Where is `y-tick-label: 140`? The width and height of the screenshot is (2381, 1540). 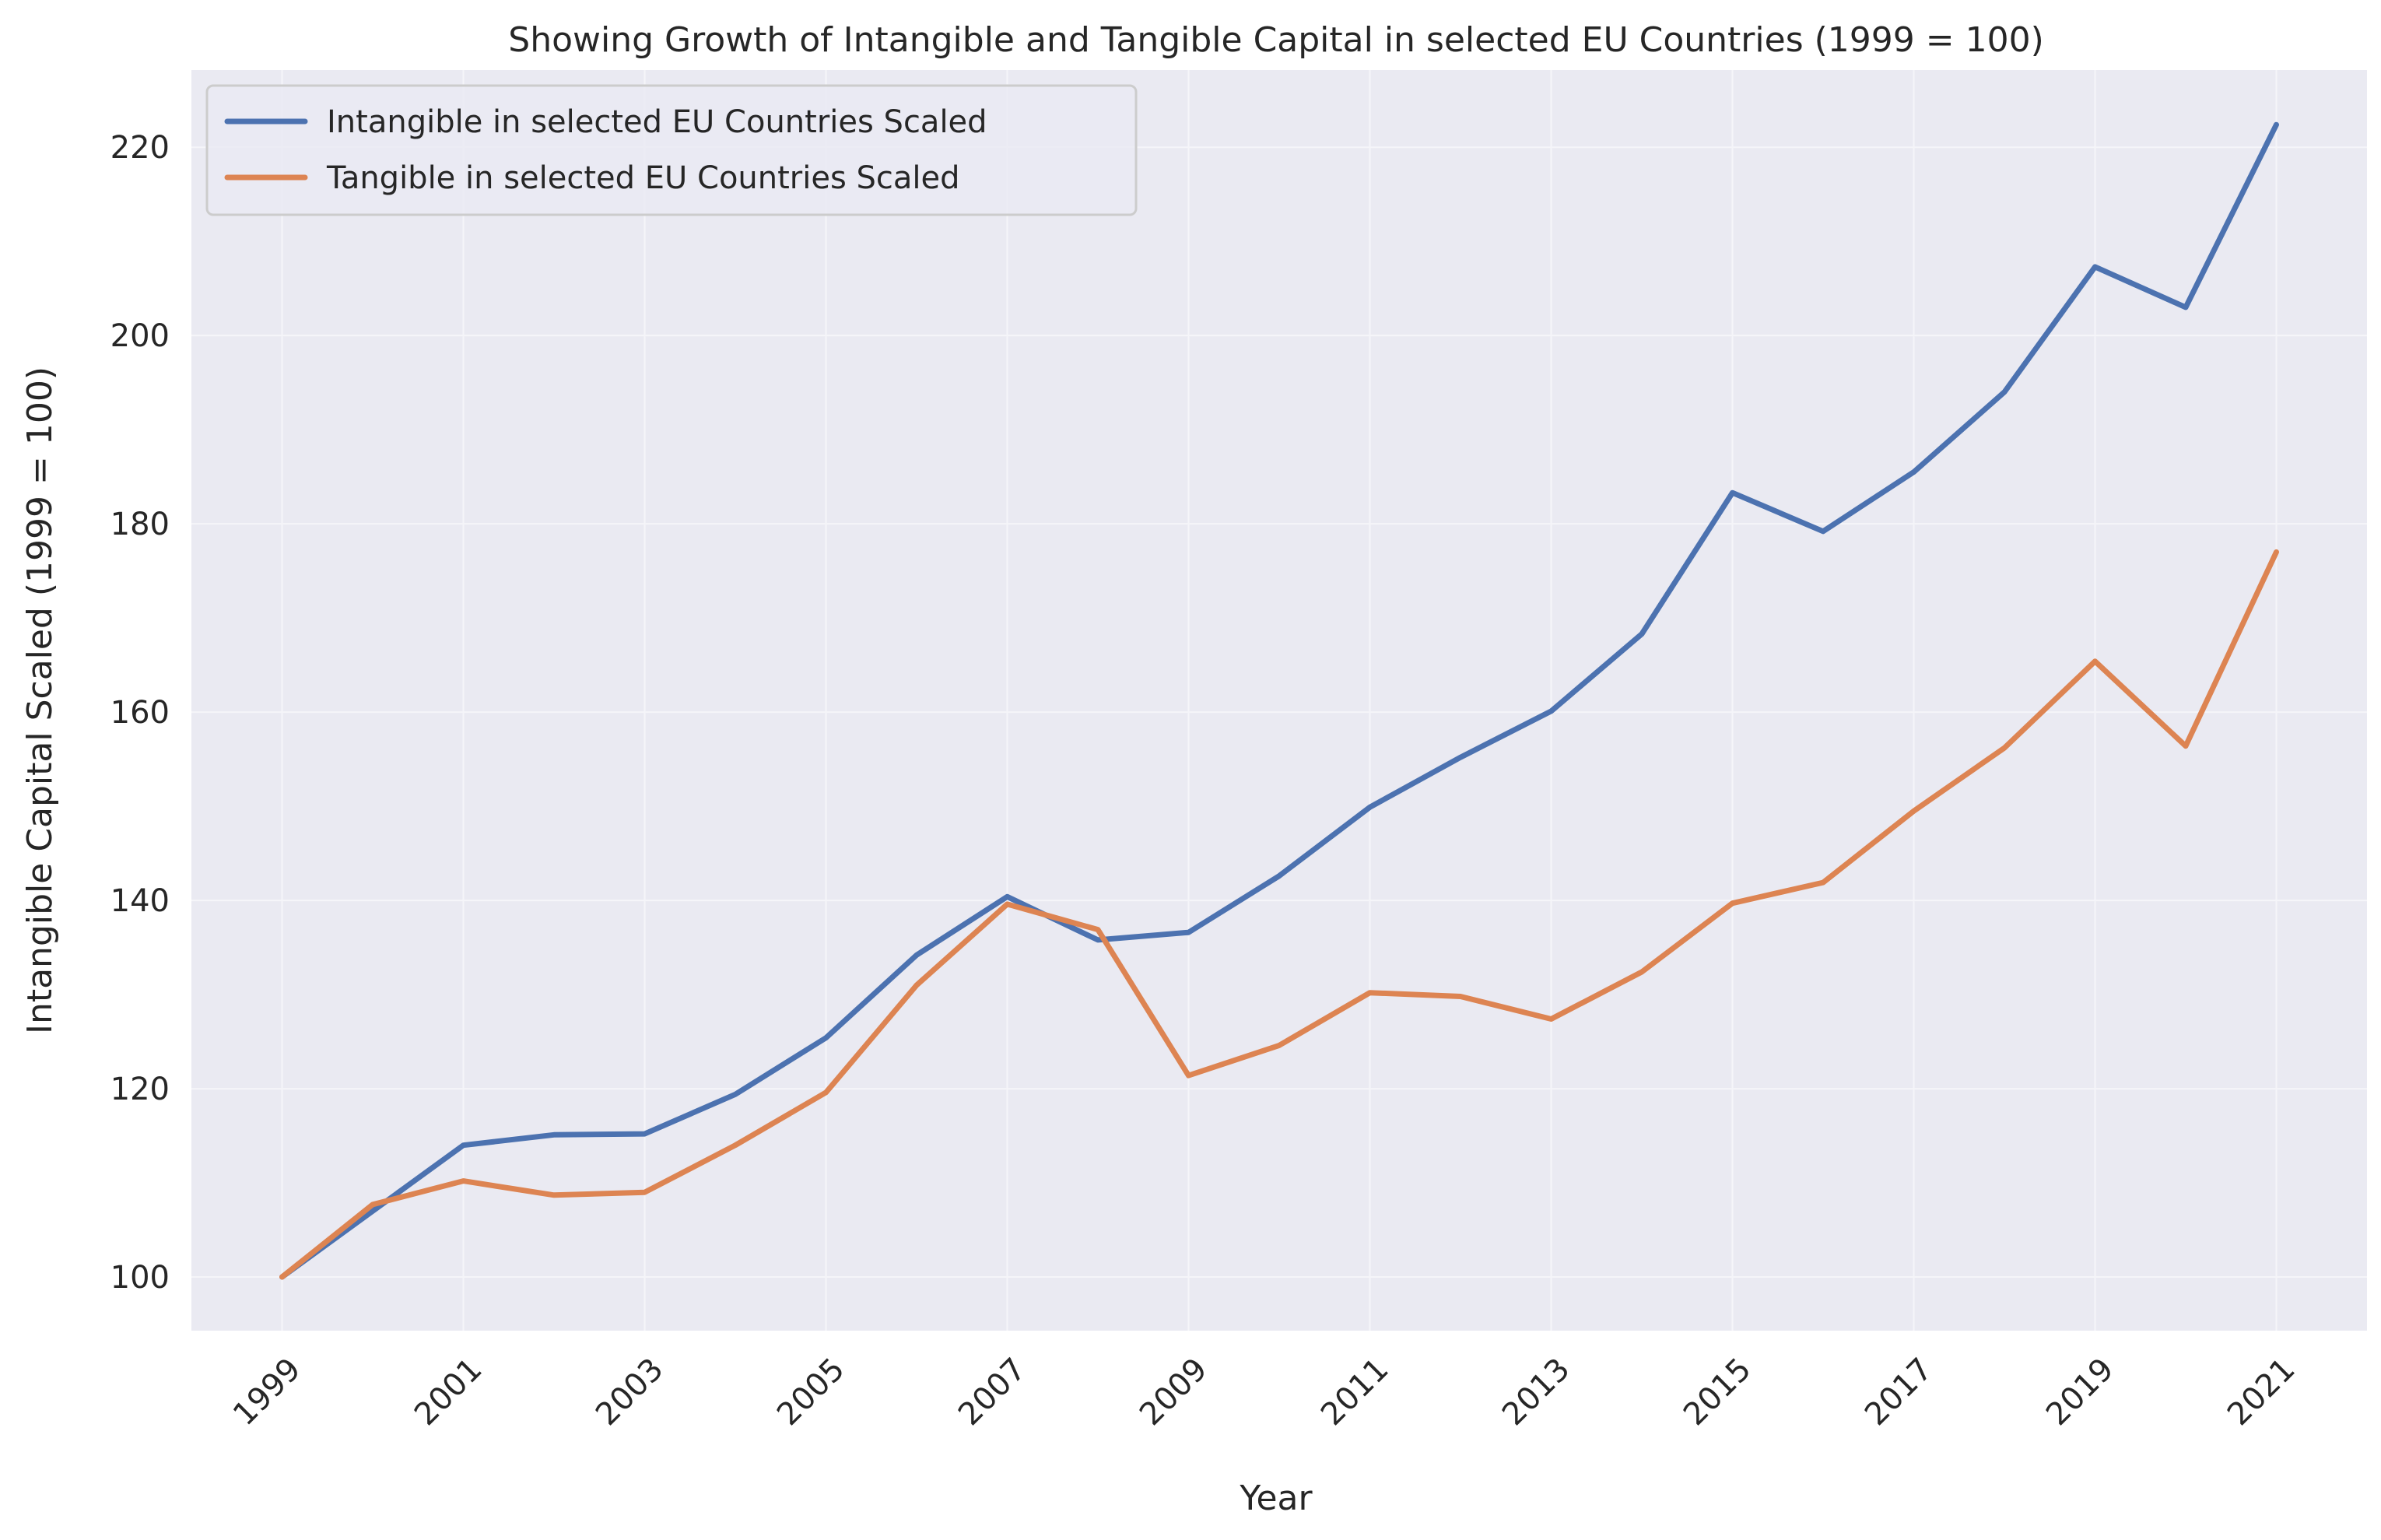
y-tick-label: 140 is located at coordinates (140, 901).